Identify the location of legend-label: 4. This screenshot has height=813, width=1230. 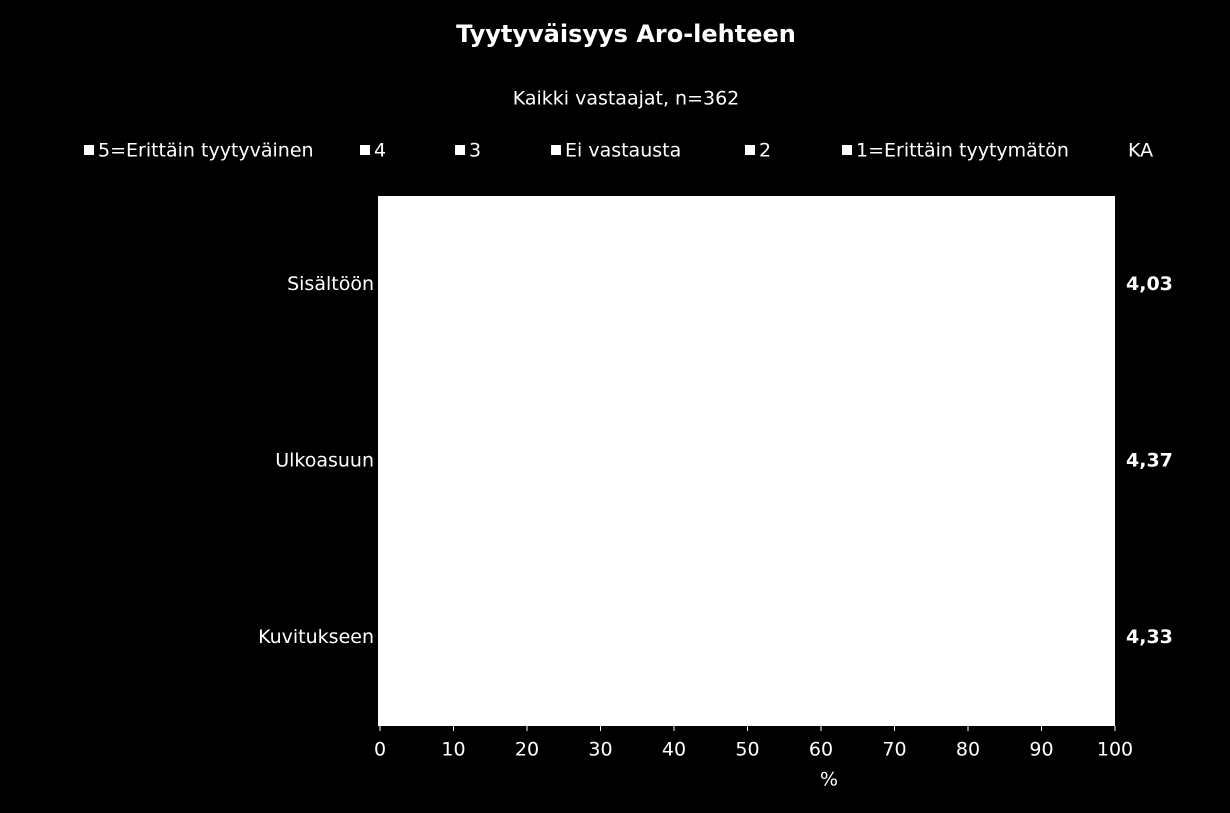
(380, 151).